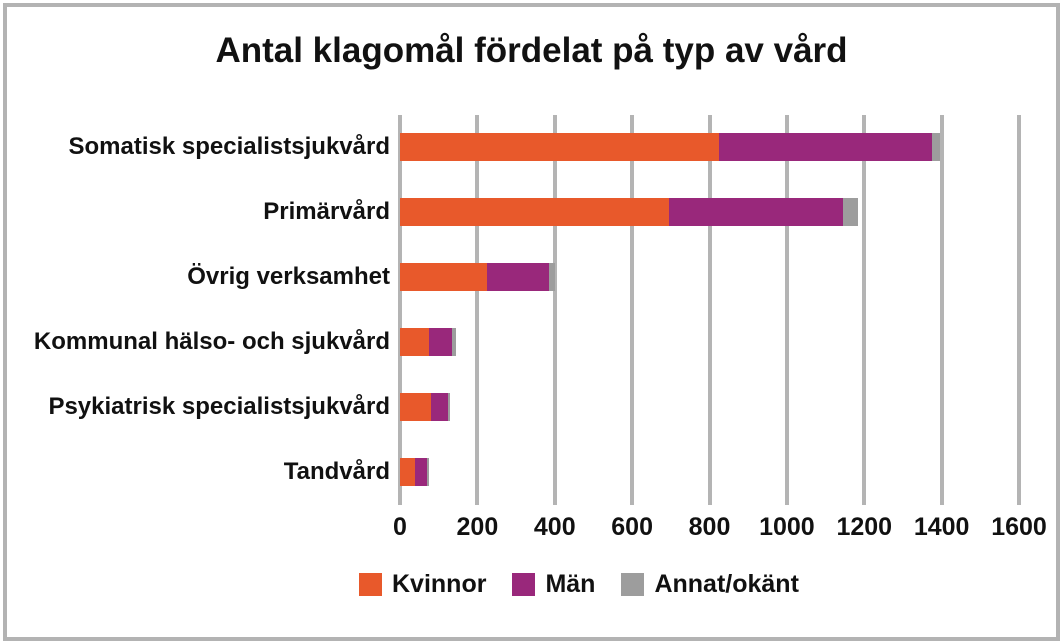 Image resolution: width=1063 pixels, height=644 pixels. I want to click on category-label: Övrig verksamhet, so click(288, 276).